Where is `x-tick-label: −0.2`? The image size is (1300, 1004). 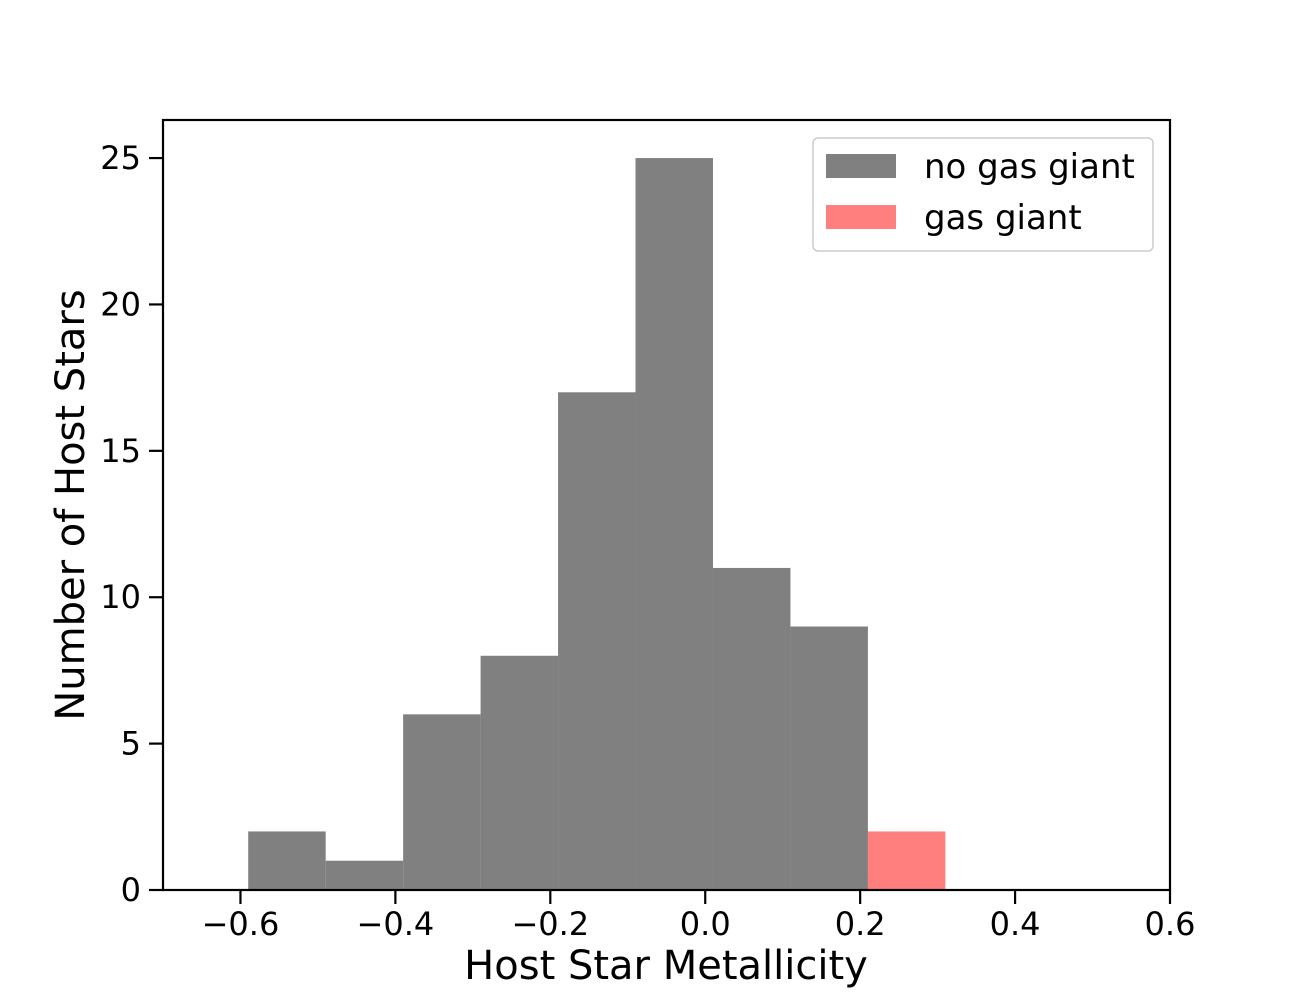
x-tick-label: −0.2 is located at coordinates (550, 924).